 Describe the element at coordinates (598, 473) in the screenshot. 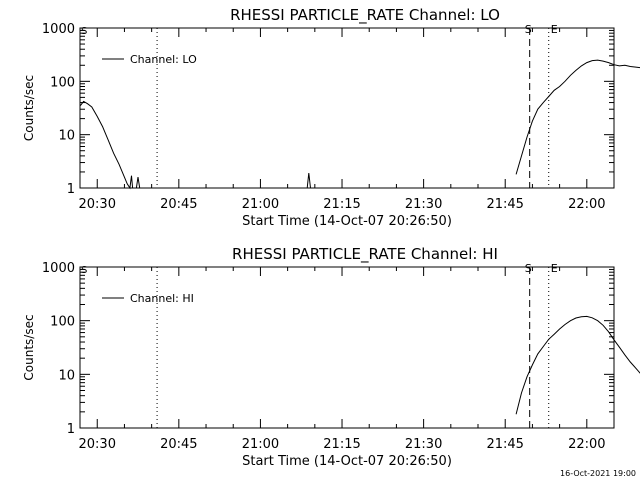

I see `footer-timestamp: 16-Oct-2021 19:00` at that location.